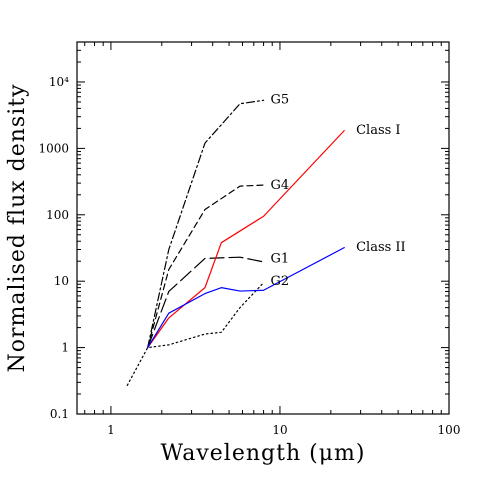  What do you see at coordinates (279, 281) in the screenshot?
I see `series-label-g2: G2` at bounding box center [279, 281].